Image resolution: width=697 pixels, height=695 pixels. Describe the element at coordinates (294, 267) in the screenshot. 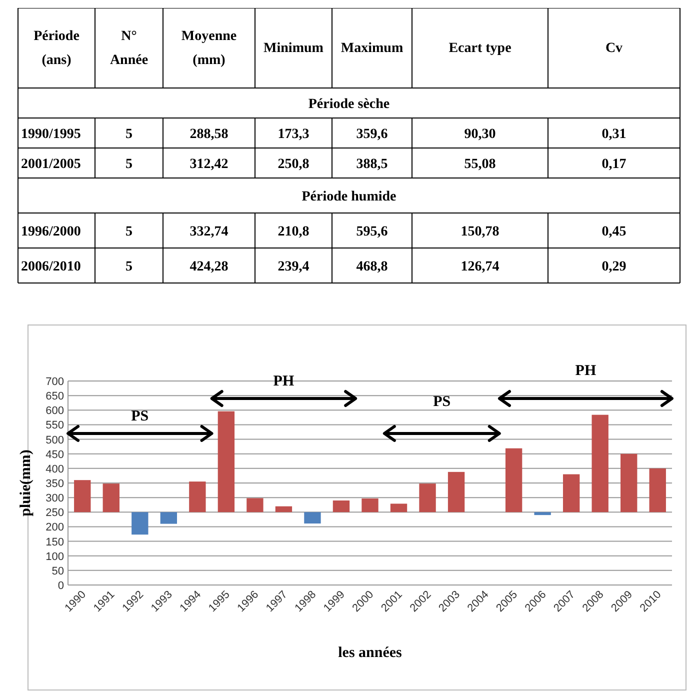

I see `text: 239,4` at that location.